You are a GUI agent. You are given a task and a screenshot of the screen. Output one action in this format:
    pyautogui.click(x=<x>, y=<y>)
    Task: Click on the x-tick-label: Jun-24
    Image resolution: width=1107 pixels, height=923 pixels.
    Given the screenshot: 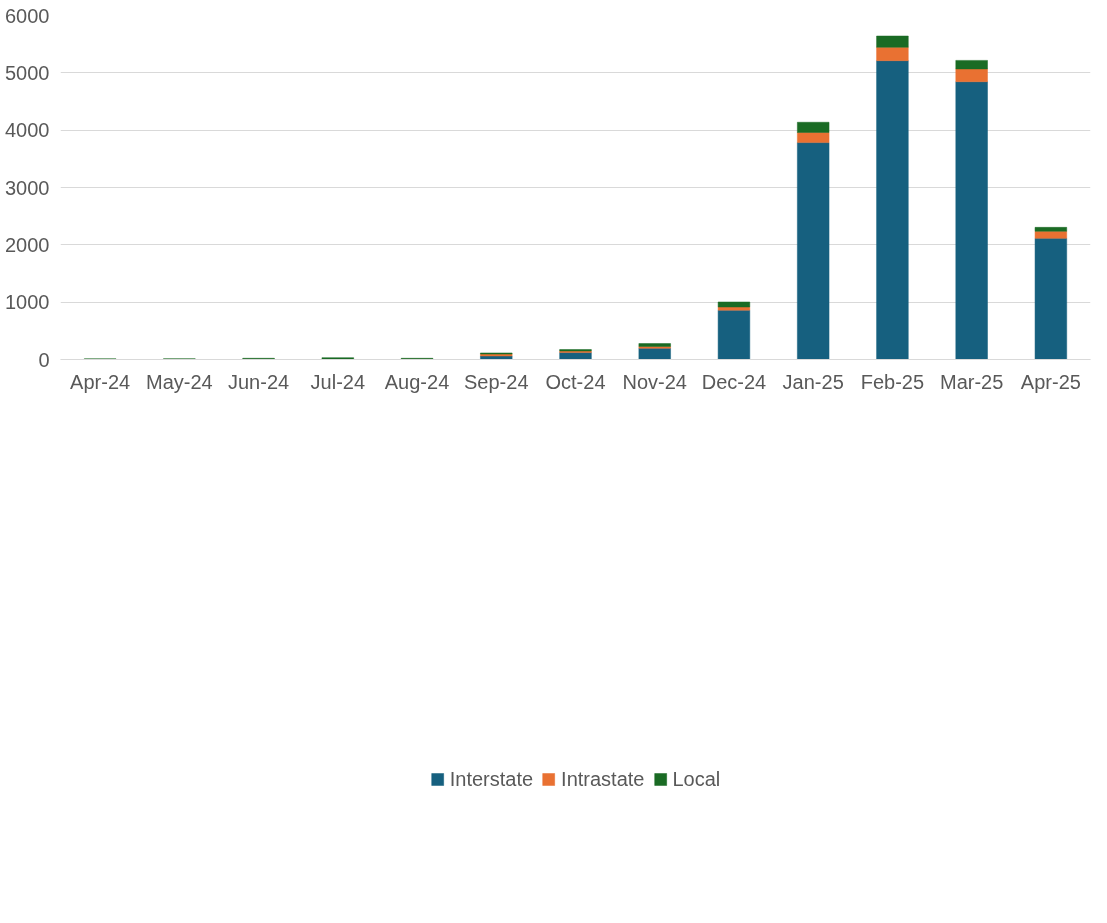 What is the action you would take?
    pyautogui.click(x=259, y=381)
    